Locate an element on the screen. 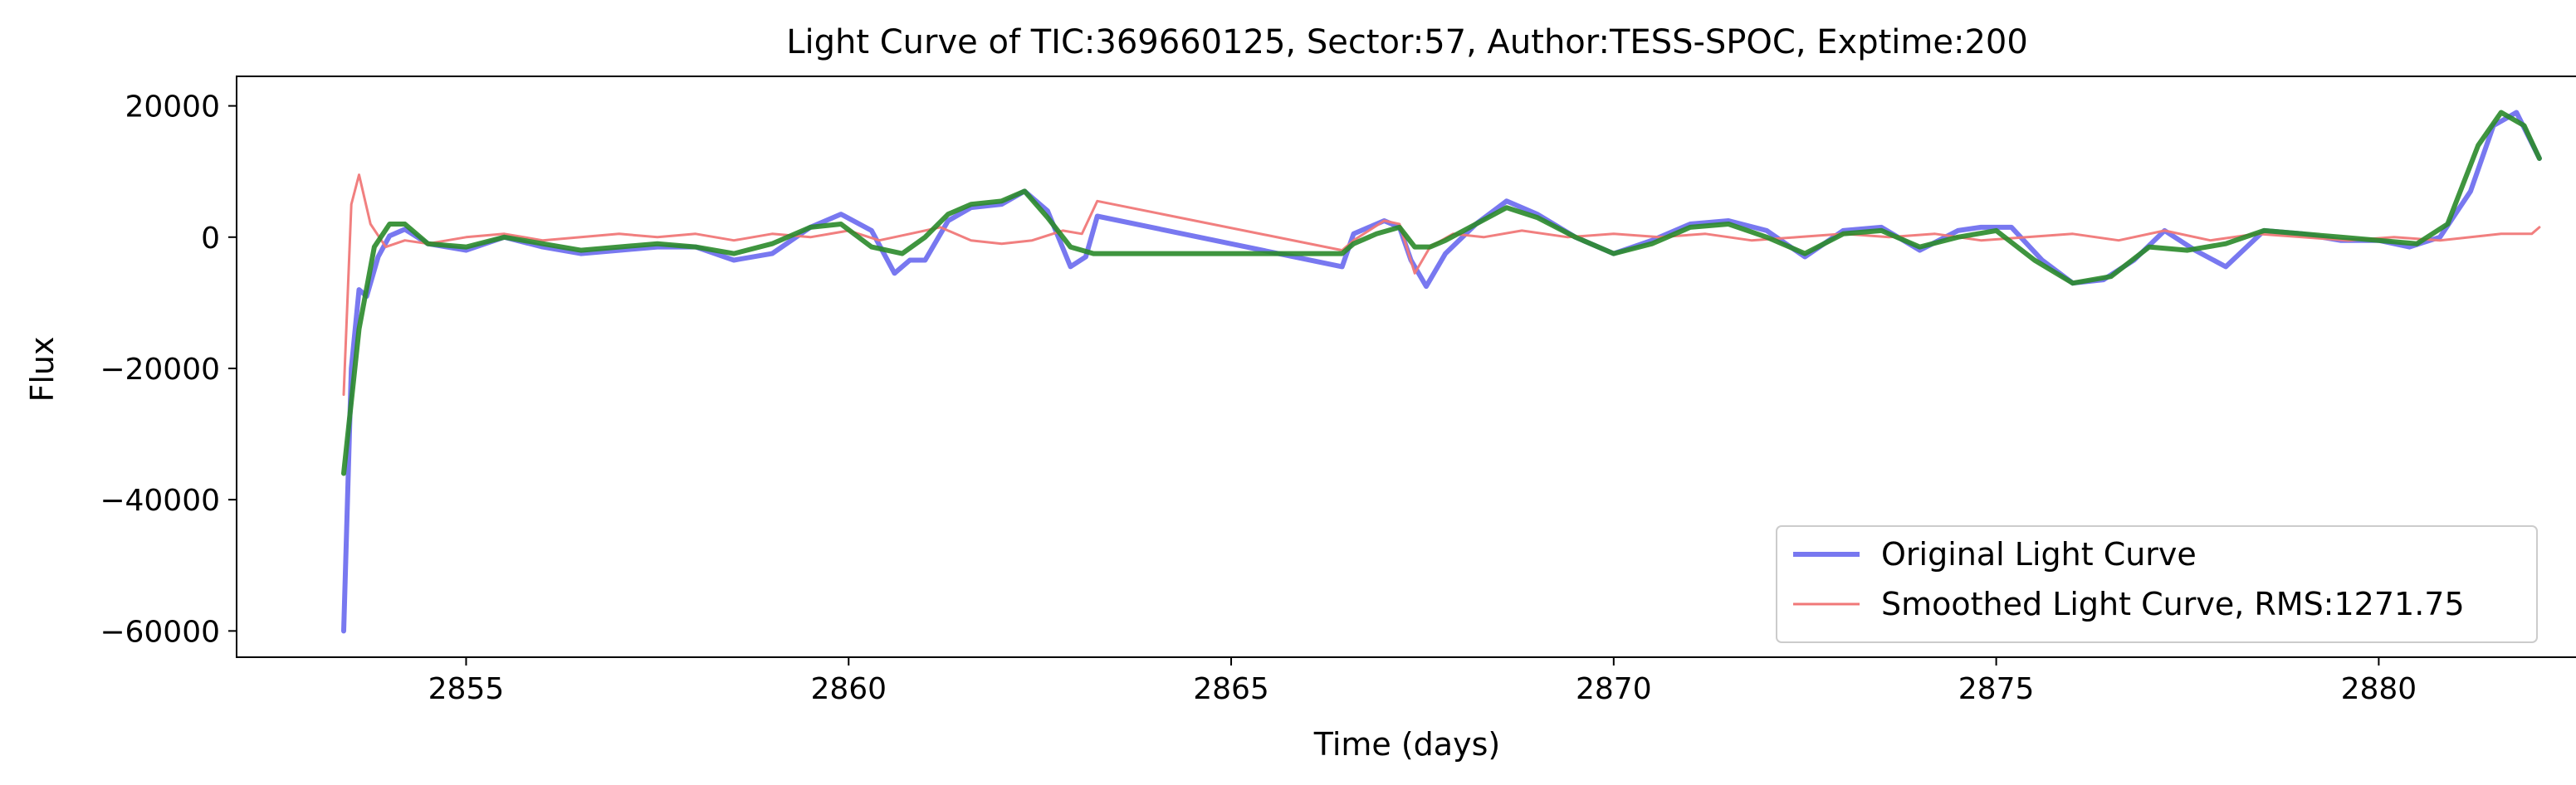 Image resolution: width=2576 pixels, height=785 pixels. y-tick-label: 0 is located at coordinates (210, 239).